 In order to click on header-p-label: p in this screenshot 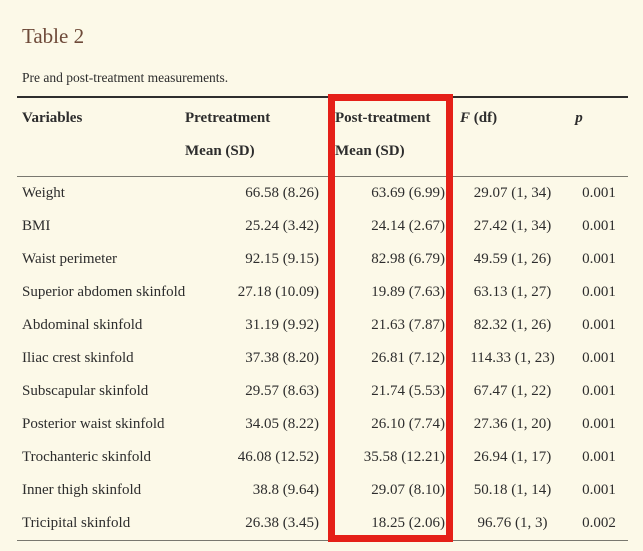, I will do `click(579, 118)`.